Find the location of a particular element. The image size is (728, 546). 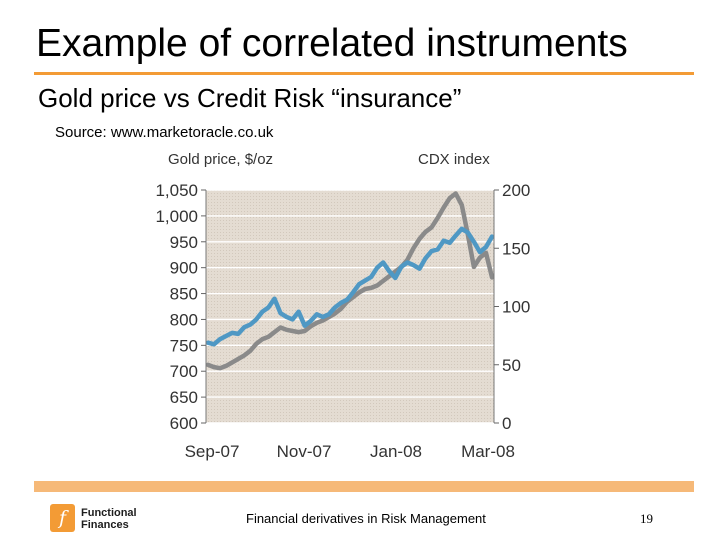

right-axis-title: CDX index is located at coordinates (454, 159).